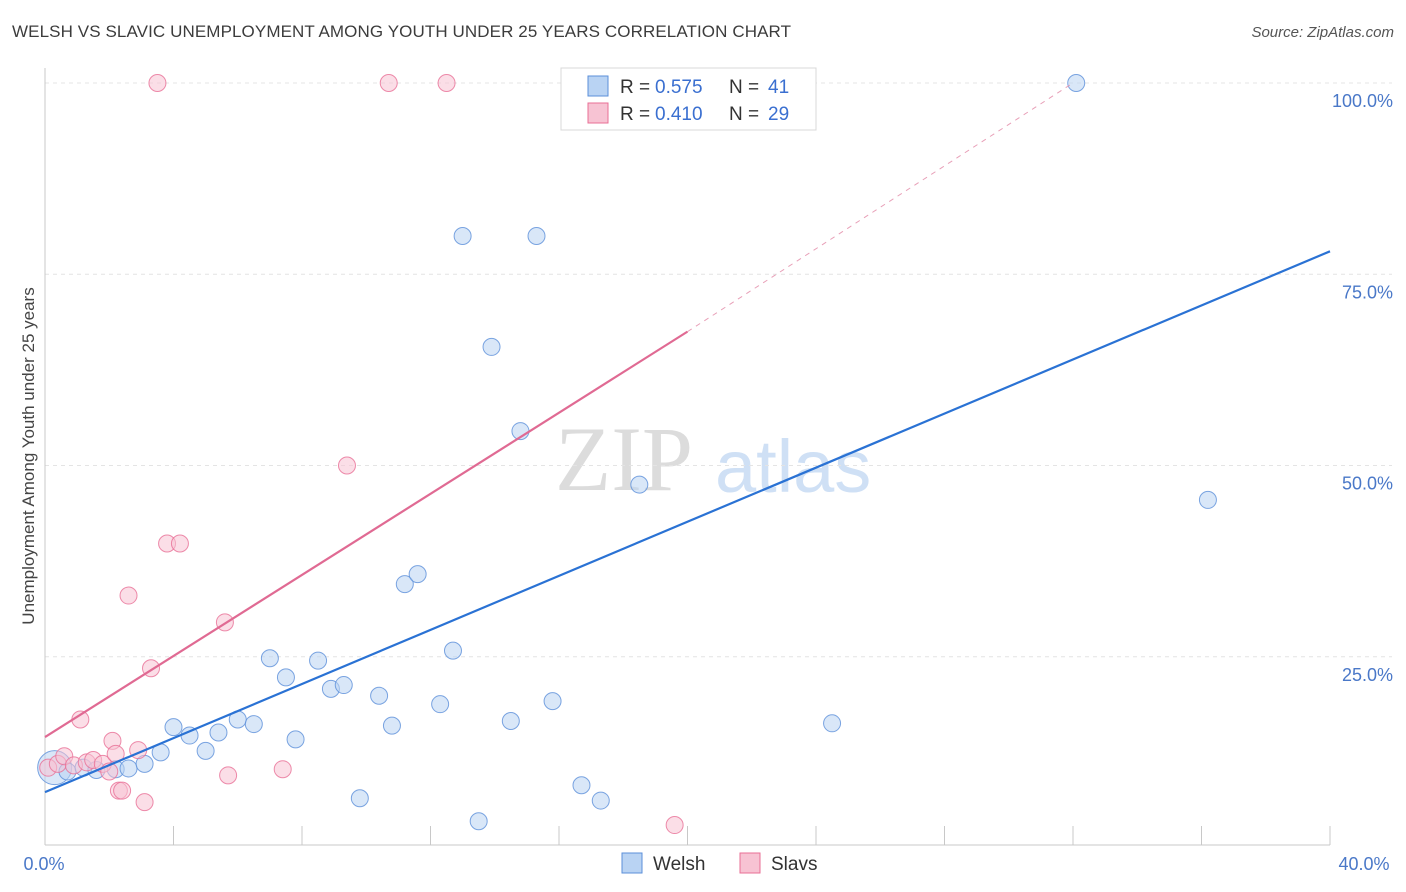  I want to click on legend-swatch-welsh, so click(598, 86).